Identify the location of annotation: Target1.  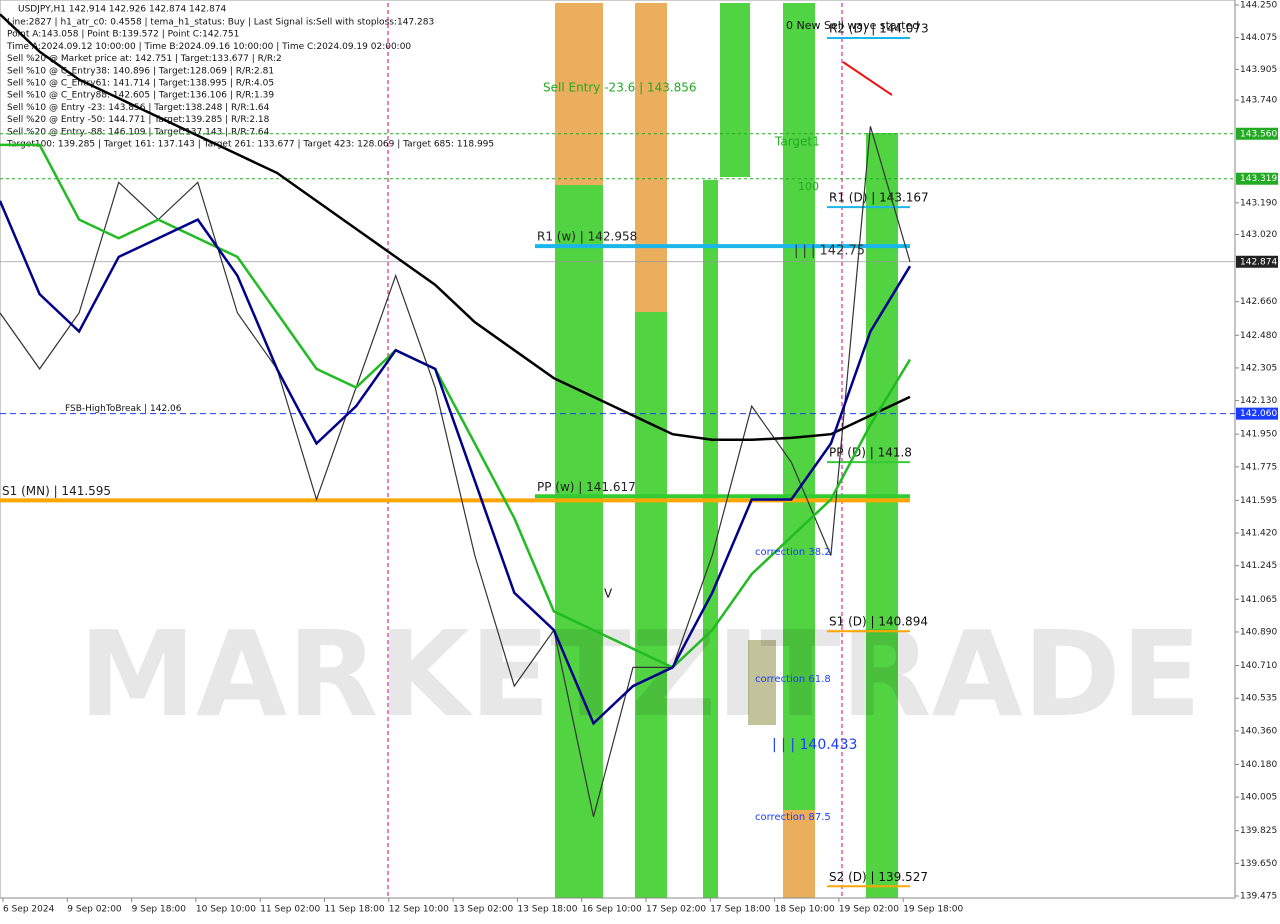
(797, 142).